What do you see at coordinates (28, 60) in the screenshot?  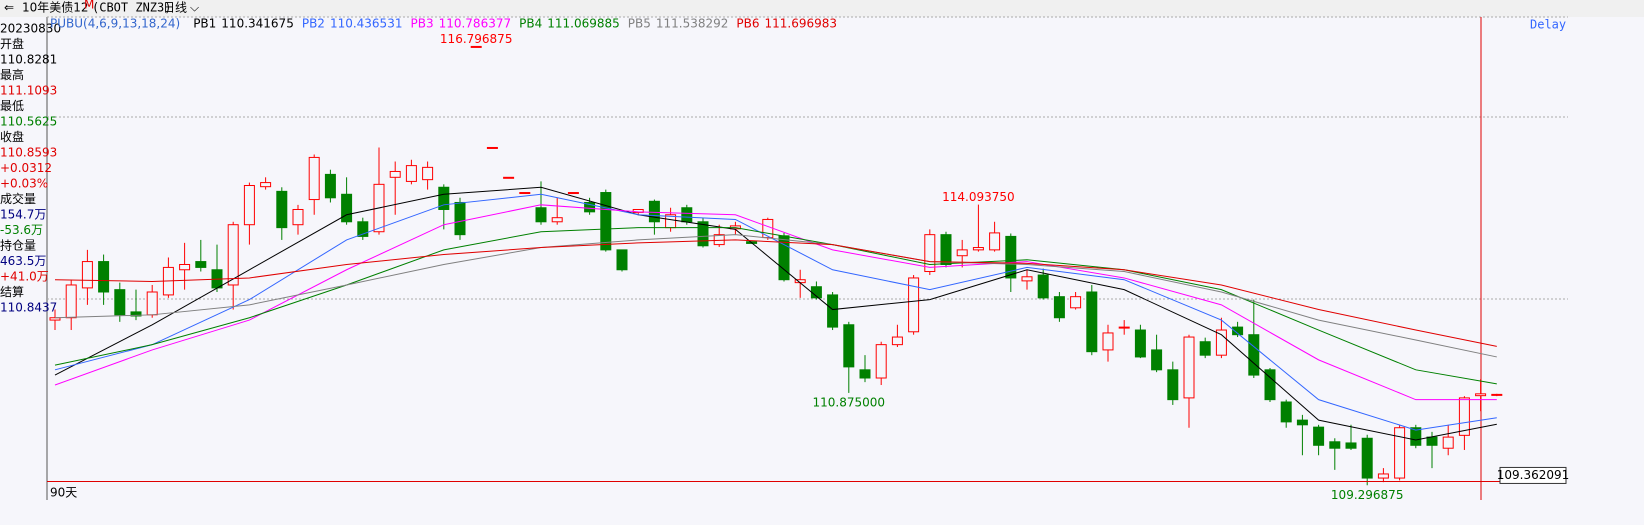 I see `sidebar-text: 110.8281` at bounding box center [28, 60].